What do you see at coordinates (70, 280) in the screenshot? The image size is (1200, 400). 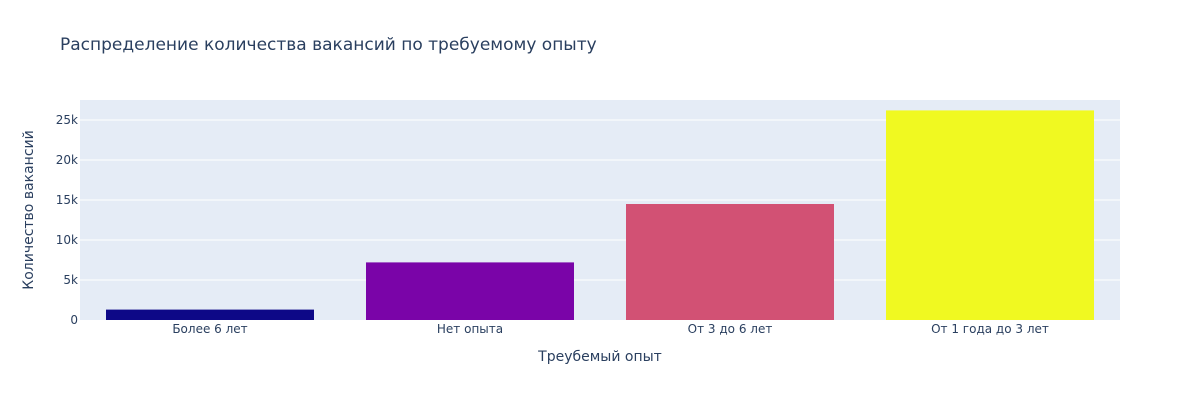 I see `y-tick-label: 5k` at bounding box center [70, 280].